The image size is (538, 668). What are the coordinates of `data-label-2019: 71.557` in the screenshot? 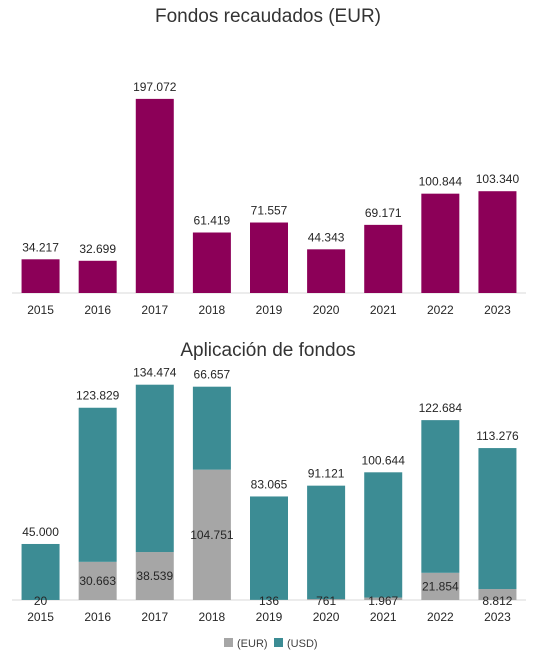 It's located at (269, 211).